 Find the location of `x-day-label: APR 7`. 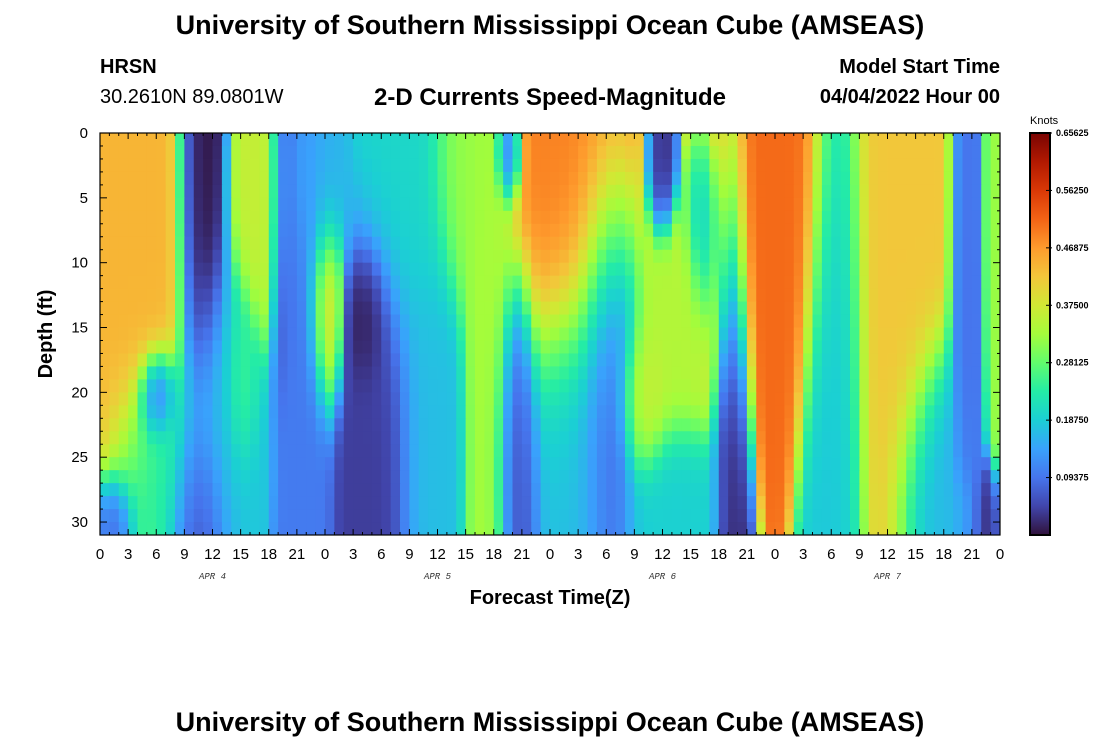

x-day-label: APR 7 is located at coordinates (887, 577).